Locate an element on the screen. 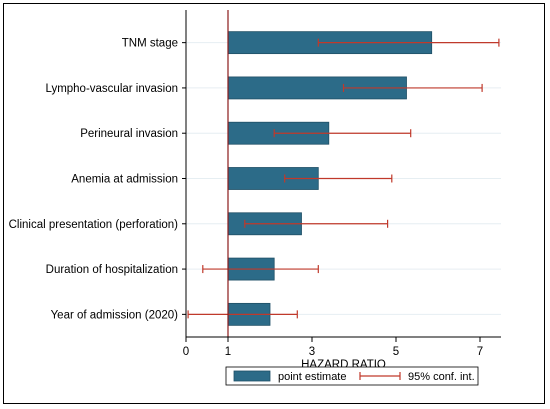 This screenshot has height=409, width=550. x-ticks: 0 1 3 5 7 is located at coordinates (333, 347).